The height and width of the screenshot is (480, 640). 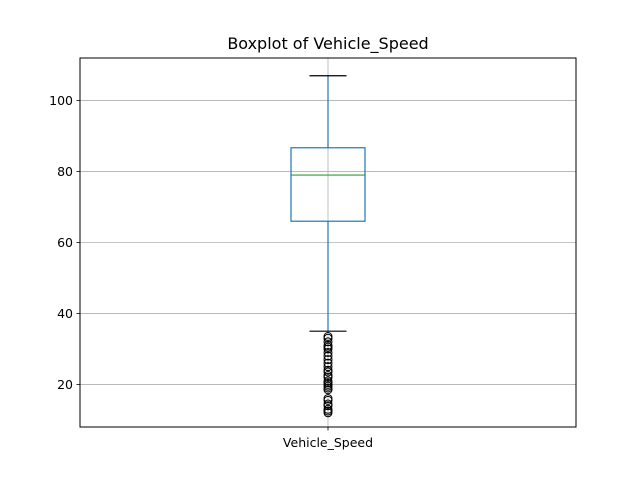 I want to click on y-tick-label-0: 20, so click(x=65, y=384).